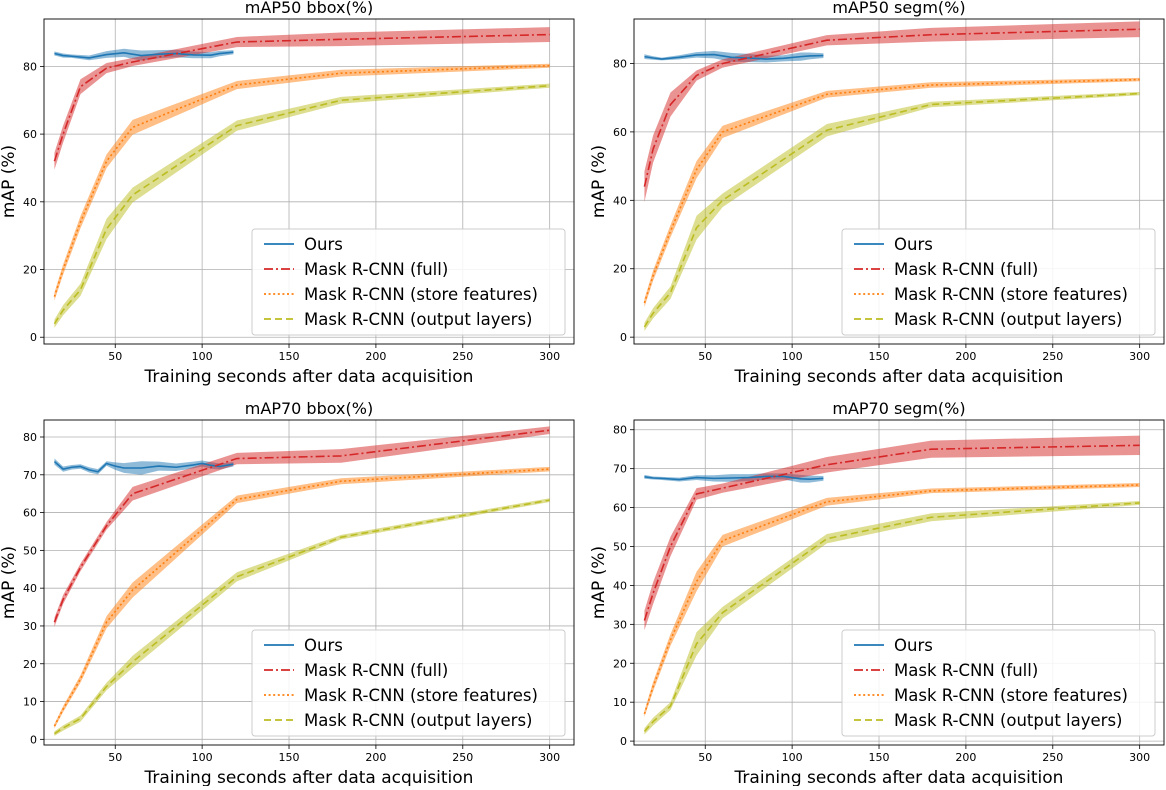  I want to click on y-tick-label: 10, so click(30, 702).